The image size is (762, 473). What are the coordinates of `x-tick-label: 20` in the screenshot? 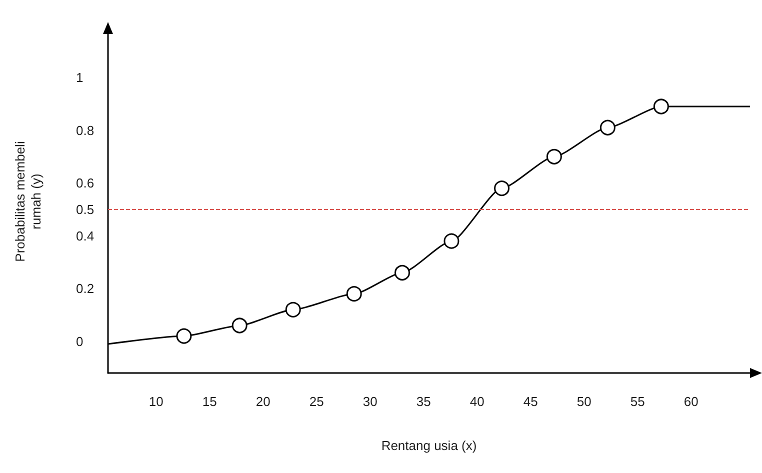 It's located at (263, 401).